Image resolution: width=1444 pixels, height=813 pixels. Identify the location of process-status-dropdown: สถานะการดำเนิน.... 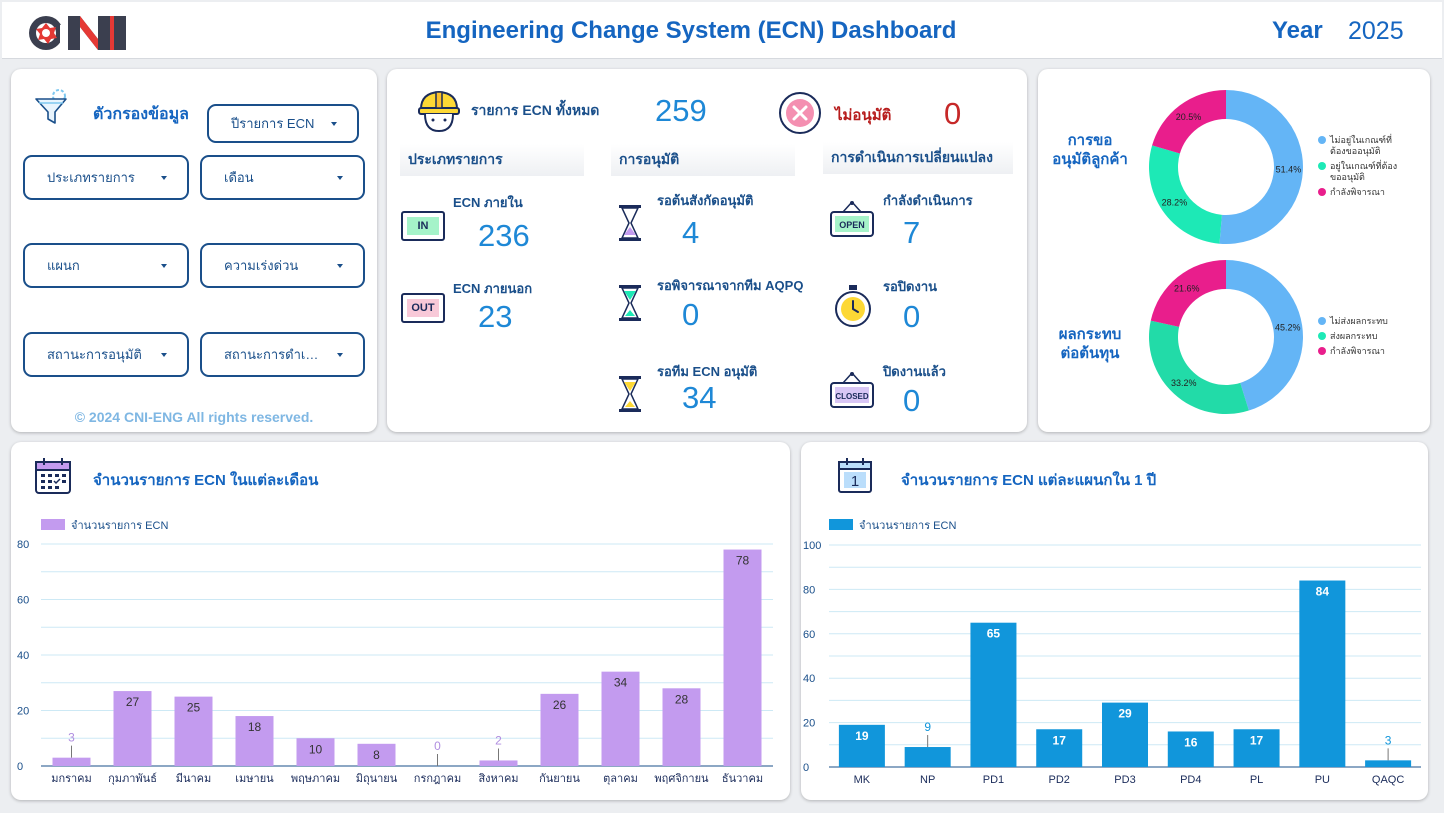
(282, 354).